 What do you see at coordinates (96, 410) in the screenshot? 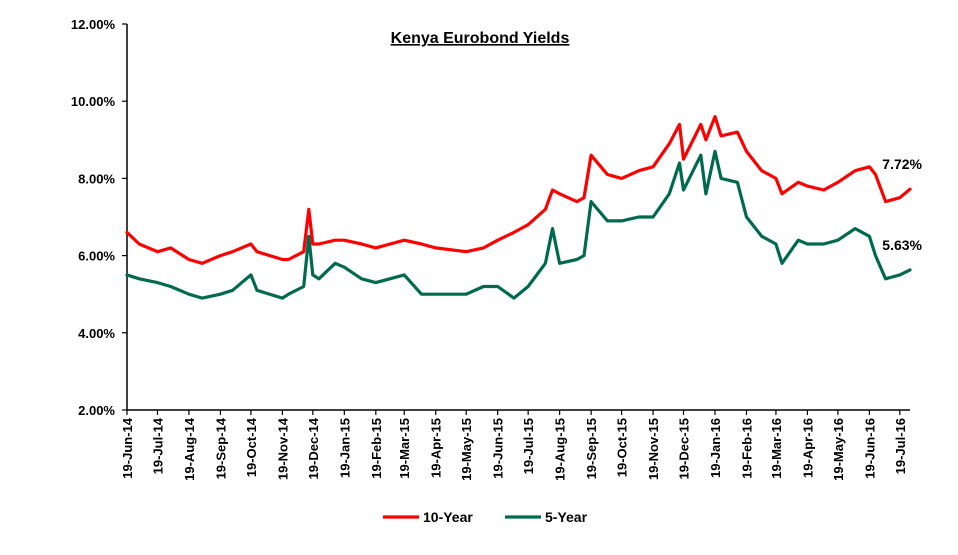
I see `y-tick-label: 2.00%` at bounding box center [96, 410].